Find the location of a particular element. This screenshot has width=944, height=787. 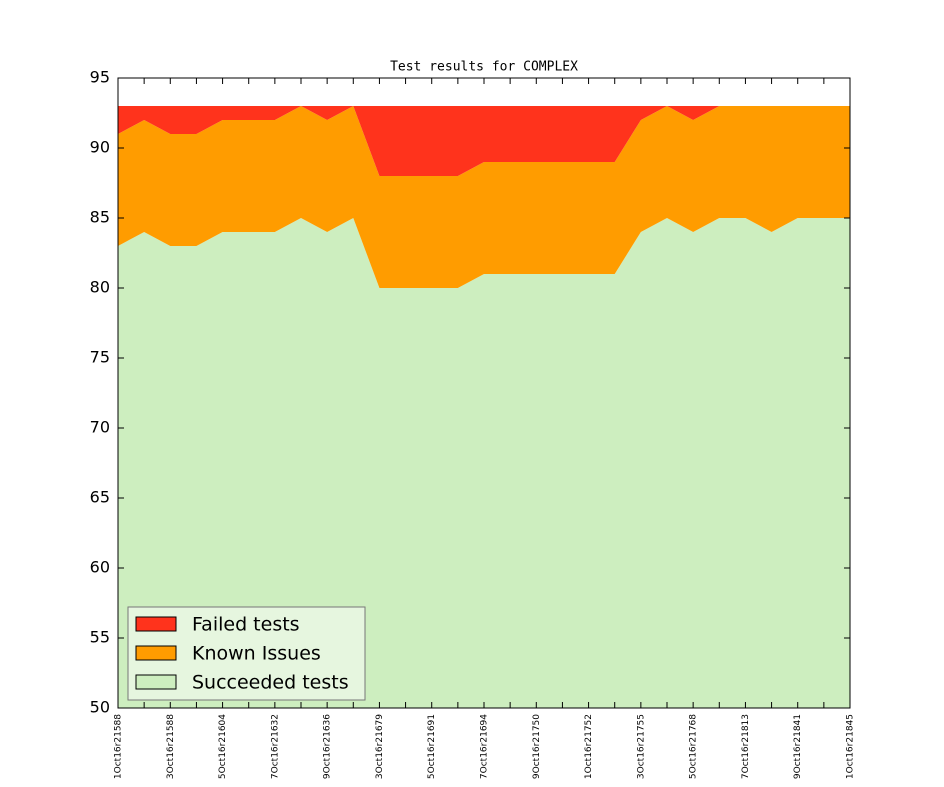

x-tick-label: 3Oct16r21679 is located at coordinates (380, 746).